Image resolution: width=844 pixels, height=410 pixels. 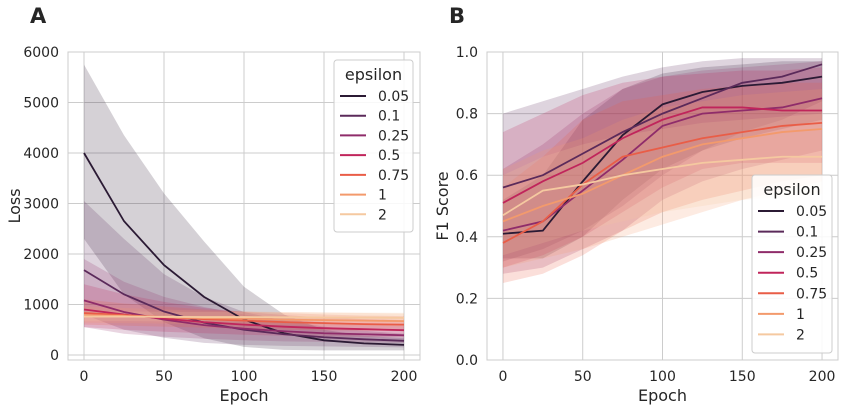 What do you see at coordinates (467, 238) in the screenshot?
I see `y-tick-label: 0.4` at bounding box center [467, 238].